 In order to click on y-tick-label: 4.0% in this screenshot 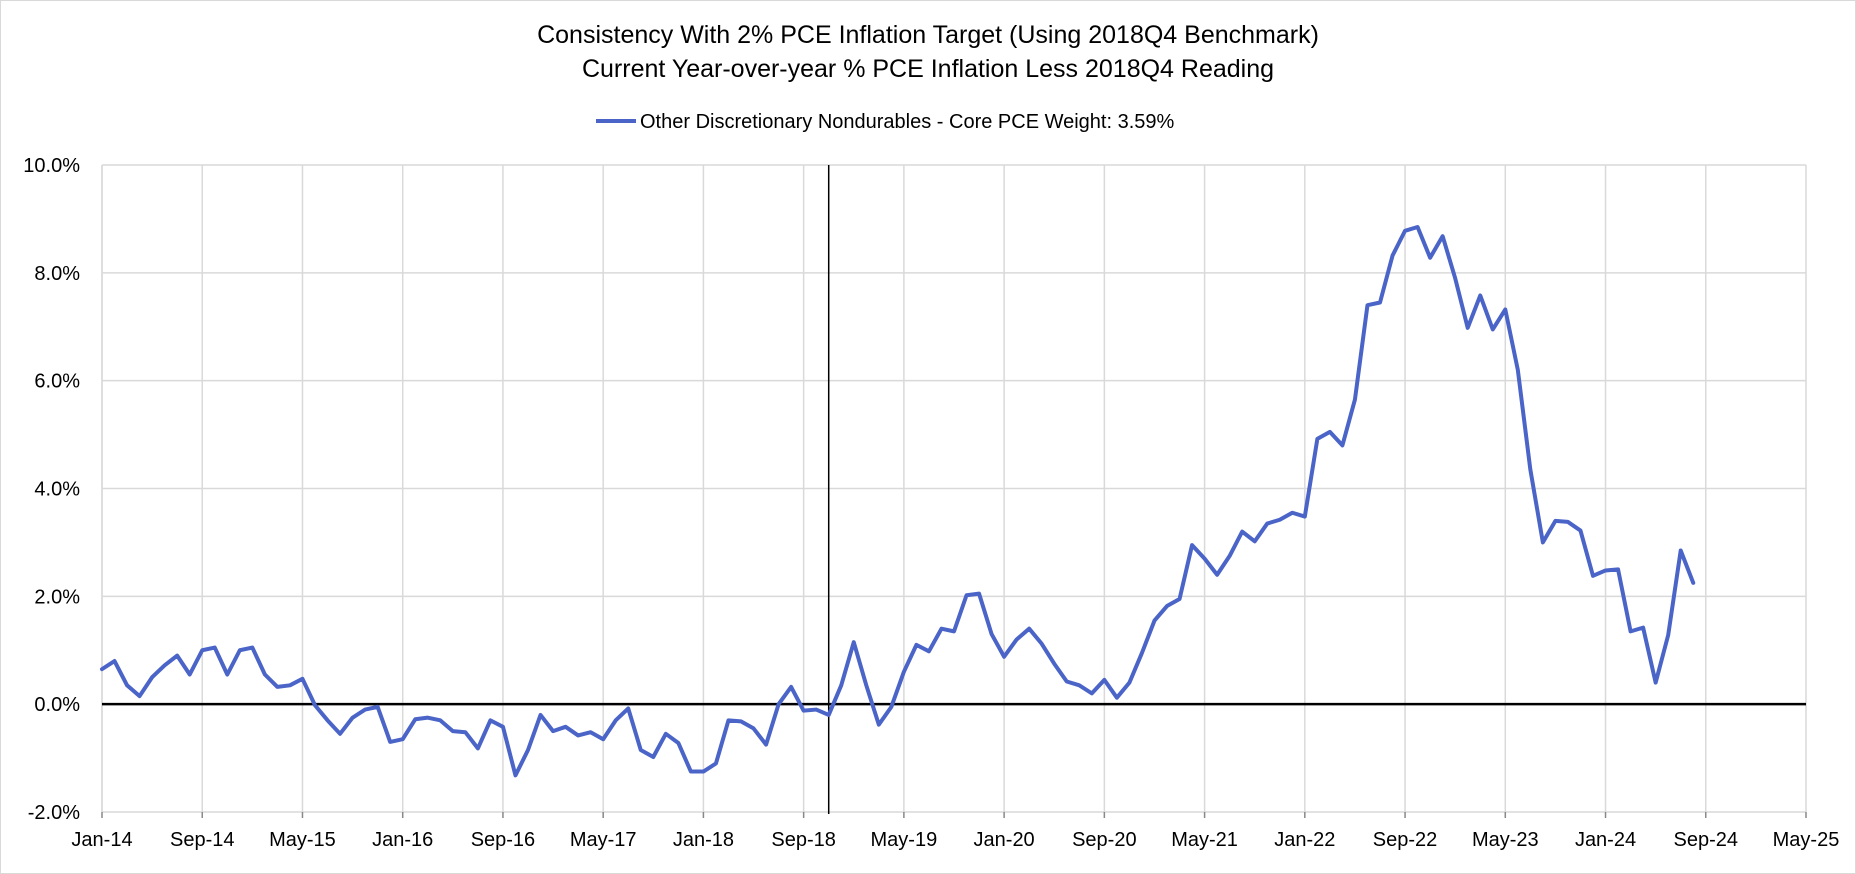, I will do `click(57, 490)`.